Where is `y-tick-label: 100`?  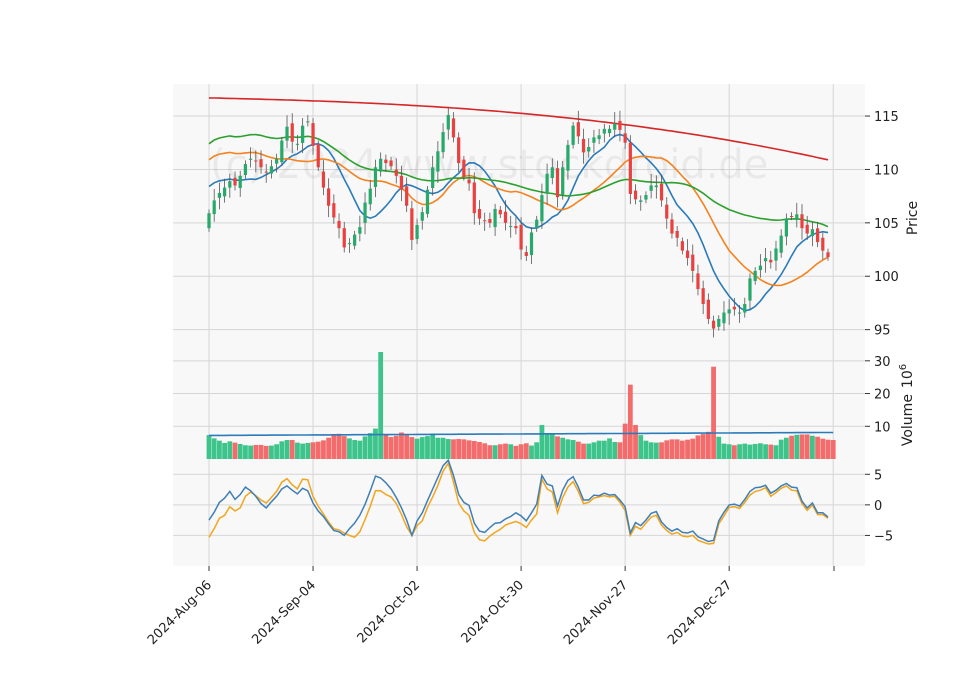
y-tick-label: 100 is located at coordinates (886, 277).